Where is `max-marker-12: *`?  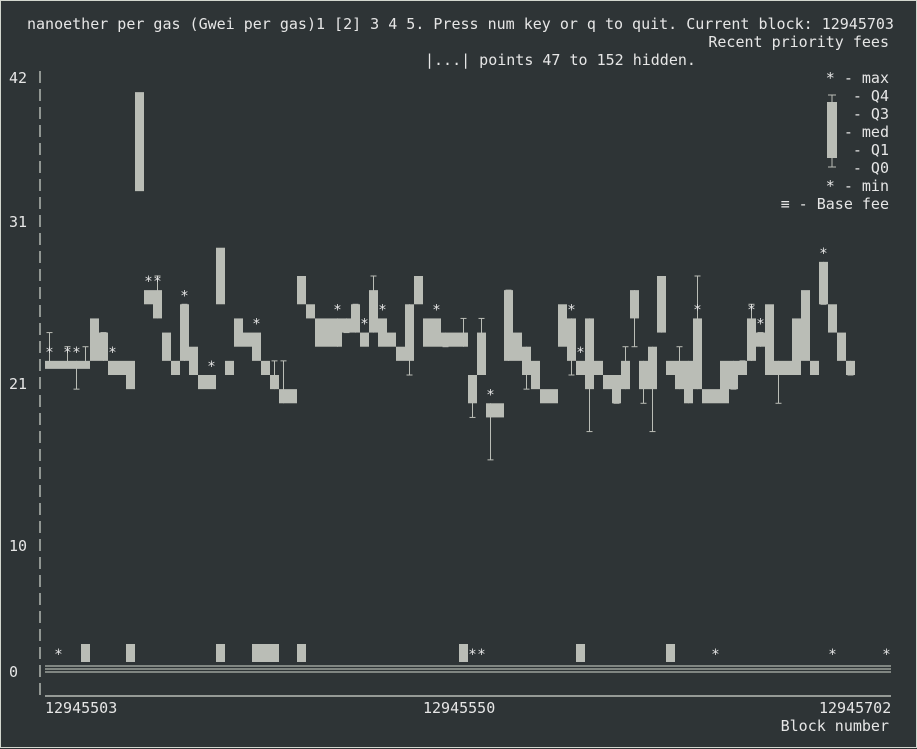
max-marker-12: * is located at coordinates (157, 282).